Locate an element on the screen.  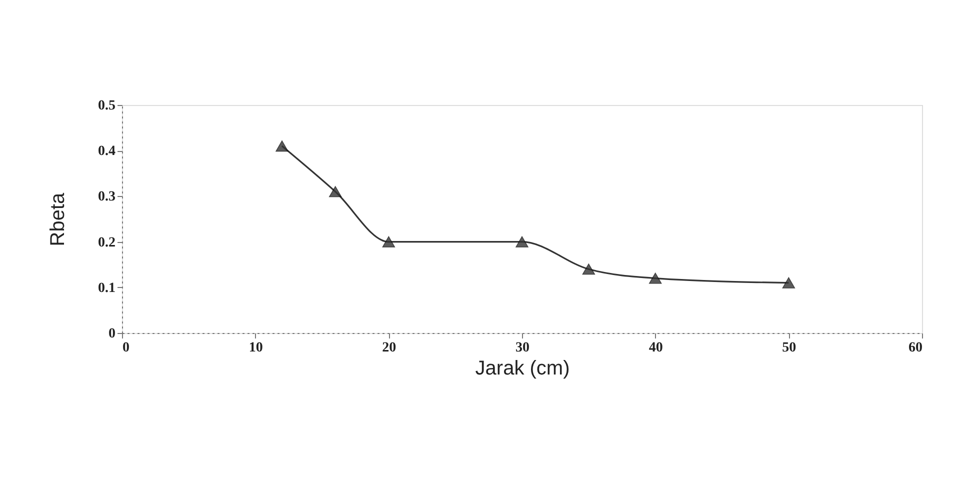
x-tick-label: 10 is located at coordinates (255, 348).